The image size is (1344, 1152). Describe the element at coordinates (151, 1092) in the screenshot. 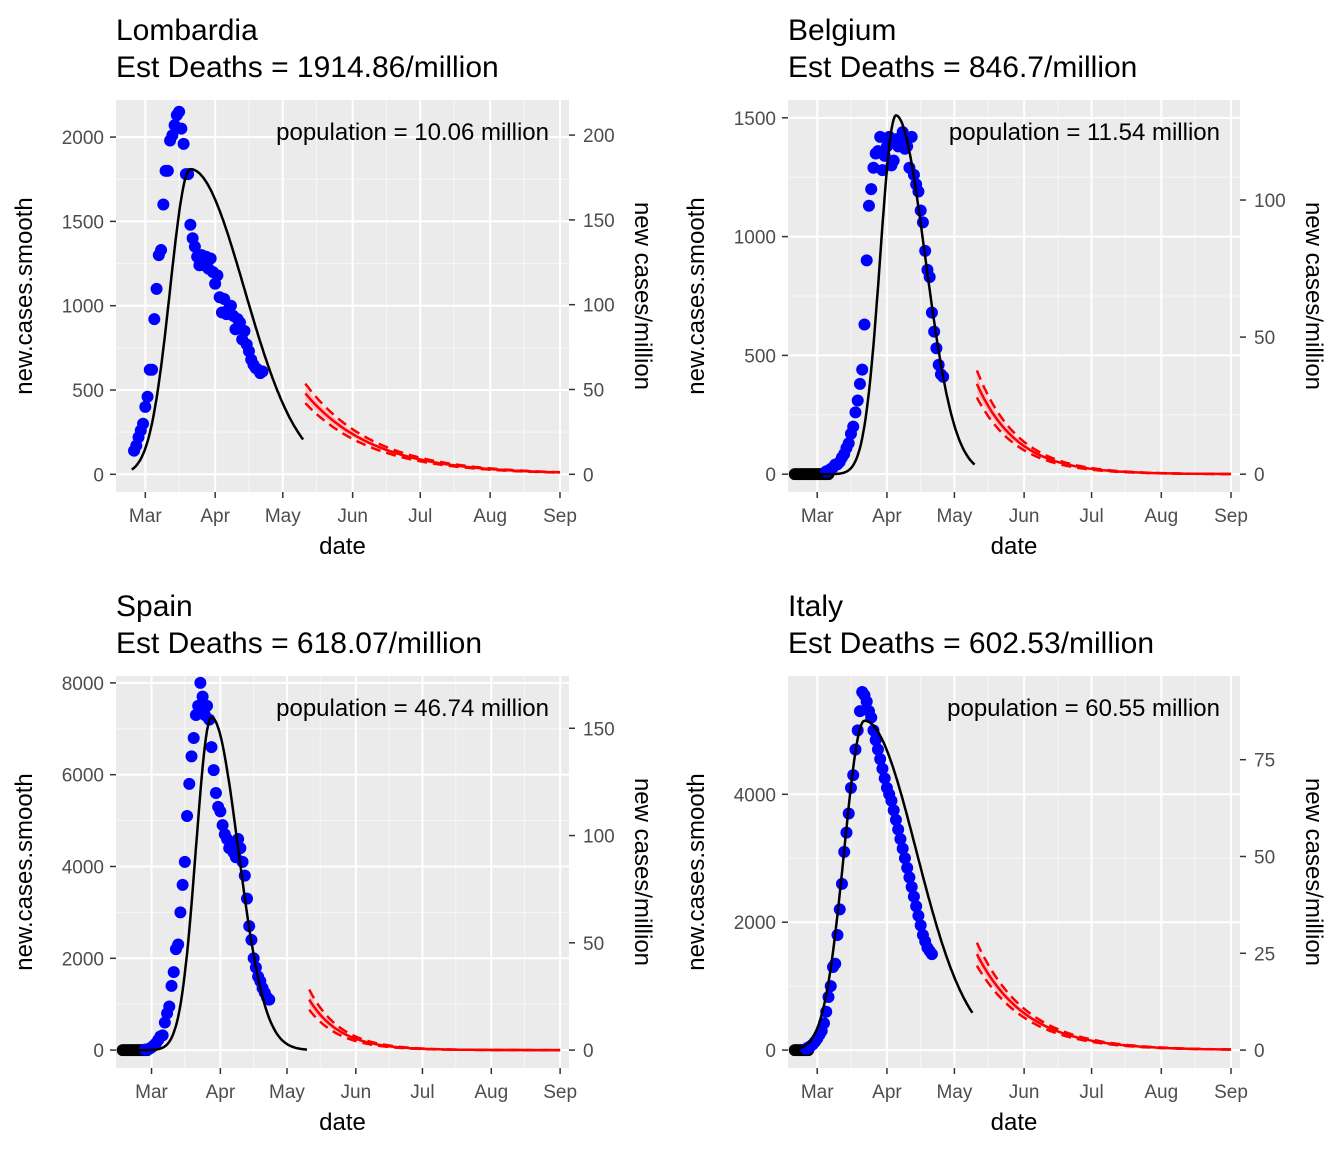

I see `x-tick-label: Mar` at that location.